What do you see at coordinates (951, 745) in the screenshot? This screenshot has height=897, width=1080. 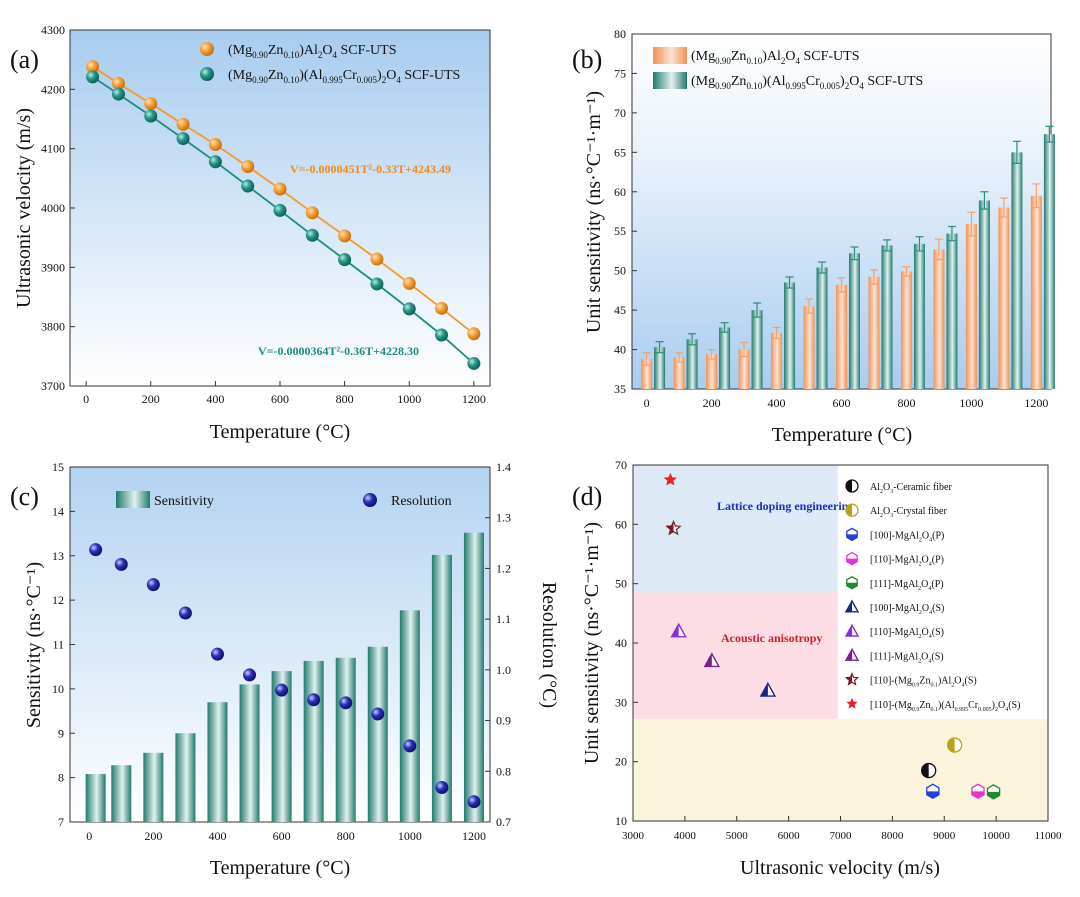 I see `d-point-2-fill` at bounding box center [951, 745].